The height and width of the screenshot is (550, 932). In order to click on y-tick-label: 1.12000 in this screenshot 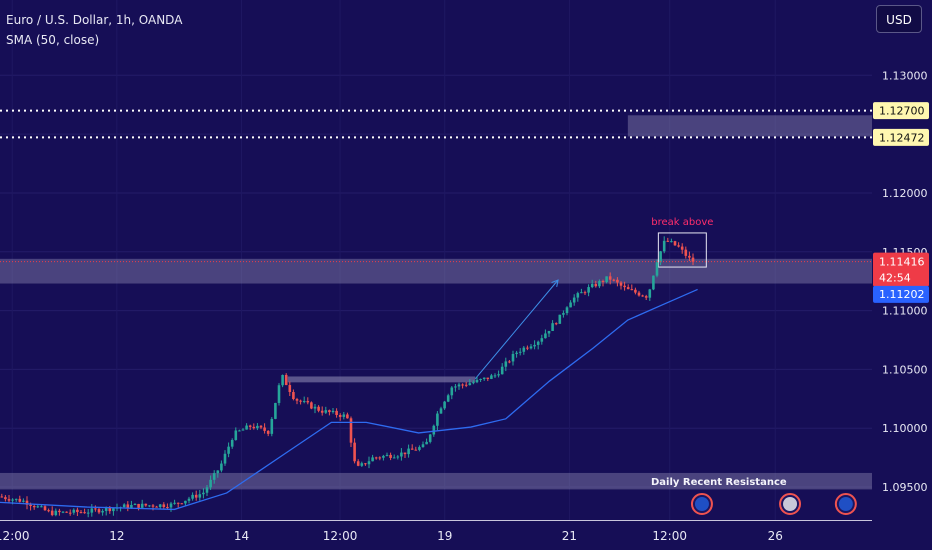, I will do `click(905, 193)`.